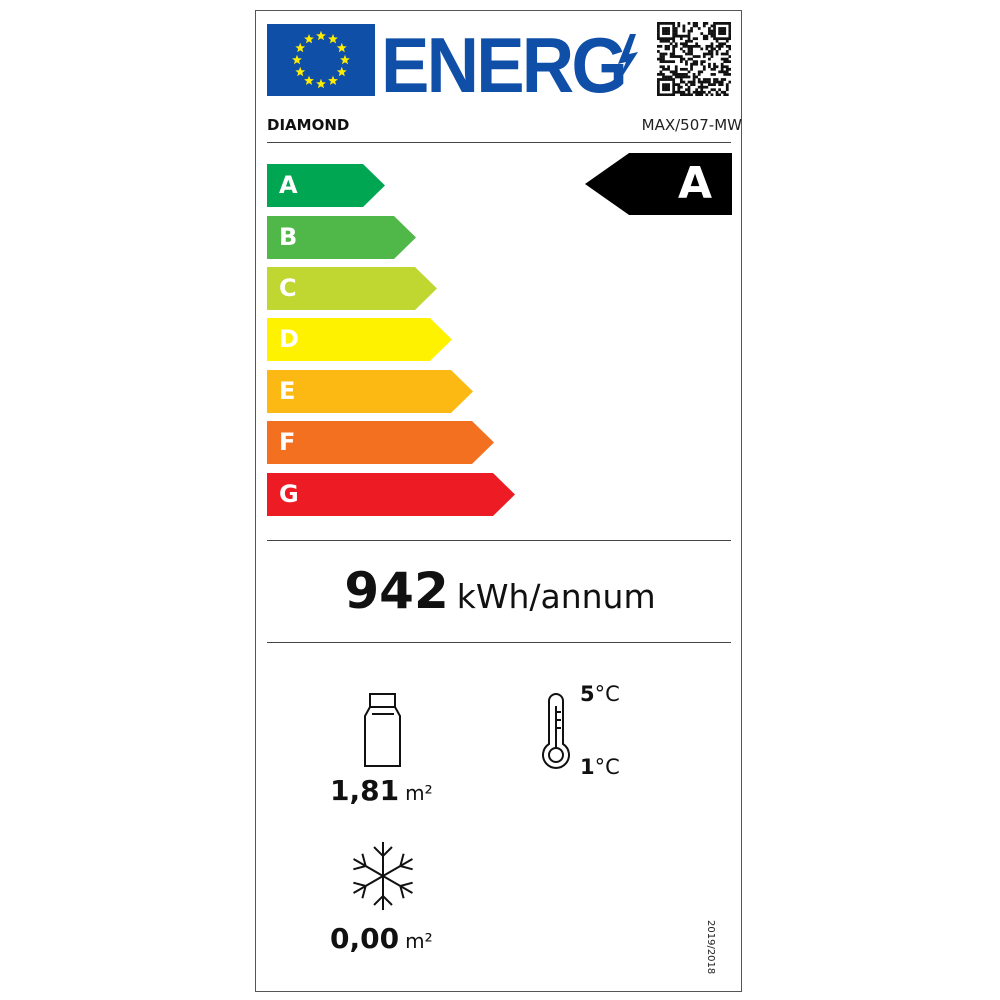 This screenshot has height=1000, width=1000. I want to click on model-identifier: MAX/507-MW, so click(691, 125).